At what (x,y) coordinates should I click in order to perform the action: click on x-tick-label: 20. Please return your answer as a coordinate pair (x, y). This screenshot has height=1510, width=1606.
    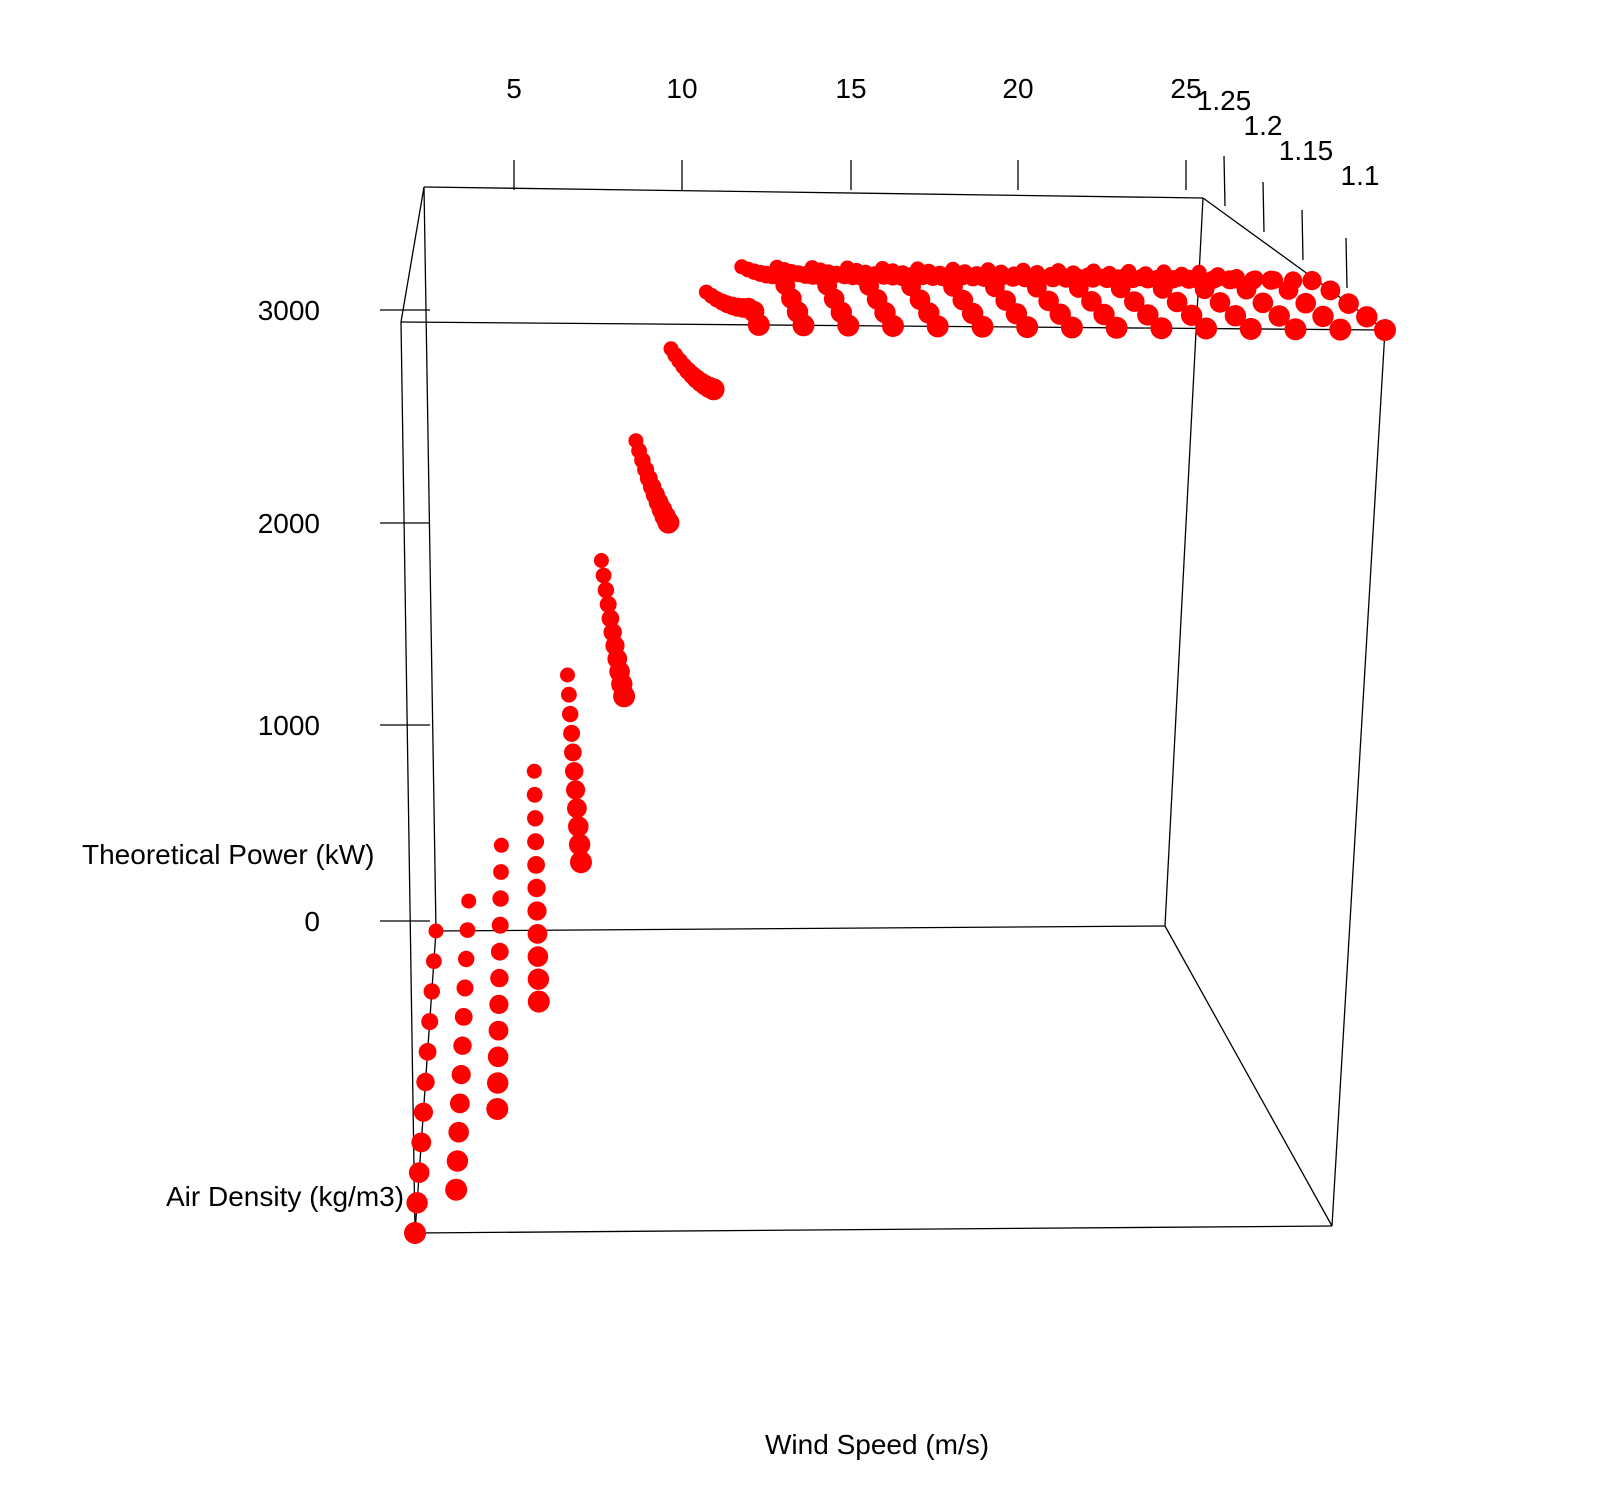
    Looking at the image, I should click on (1017, 88).